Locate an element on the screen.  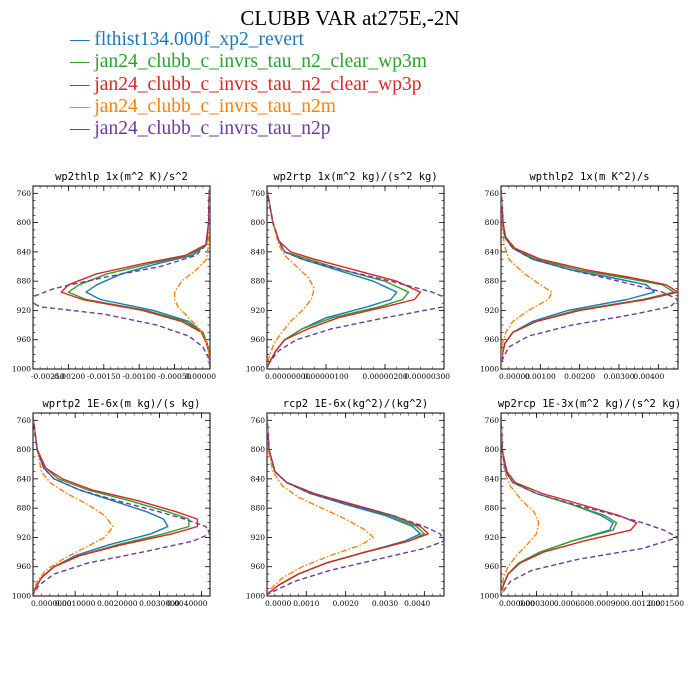
x-tick-label: 0.00000100 is located at coordinates (326, 376).